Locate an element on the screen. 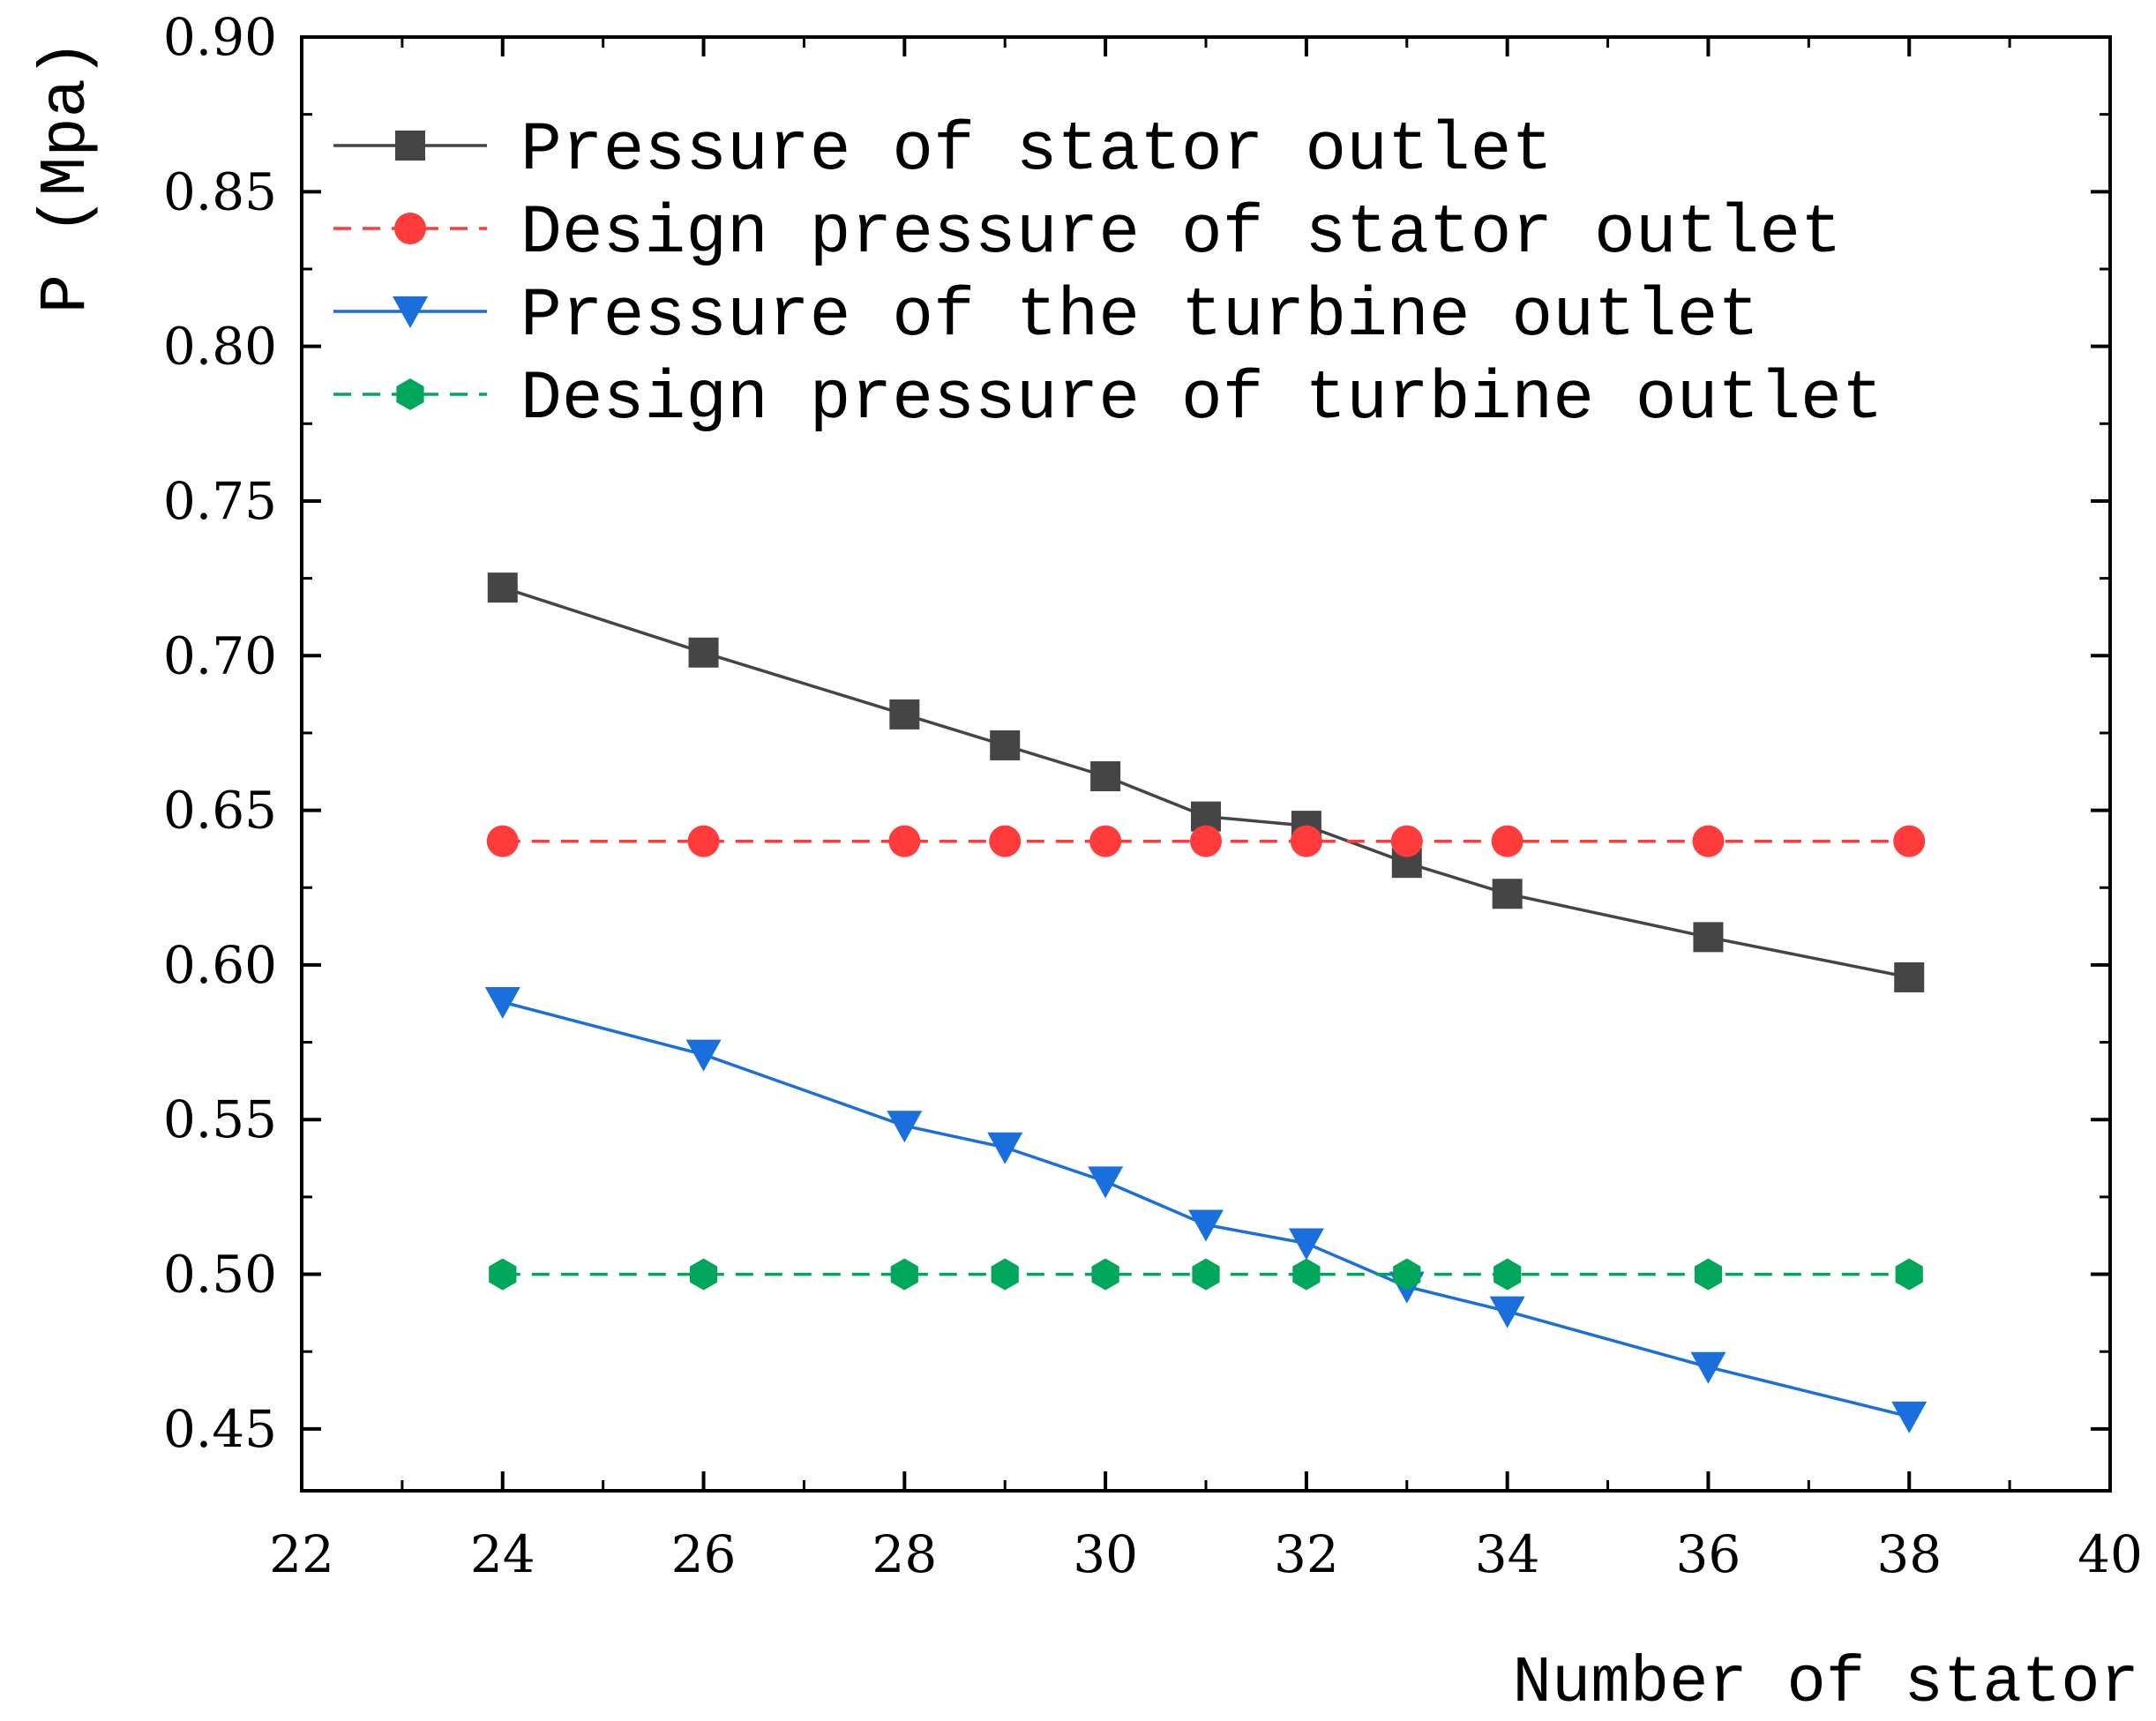  y-axis-title: P (Mpa) is located at coordinates (67, 177).